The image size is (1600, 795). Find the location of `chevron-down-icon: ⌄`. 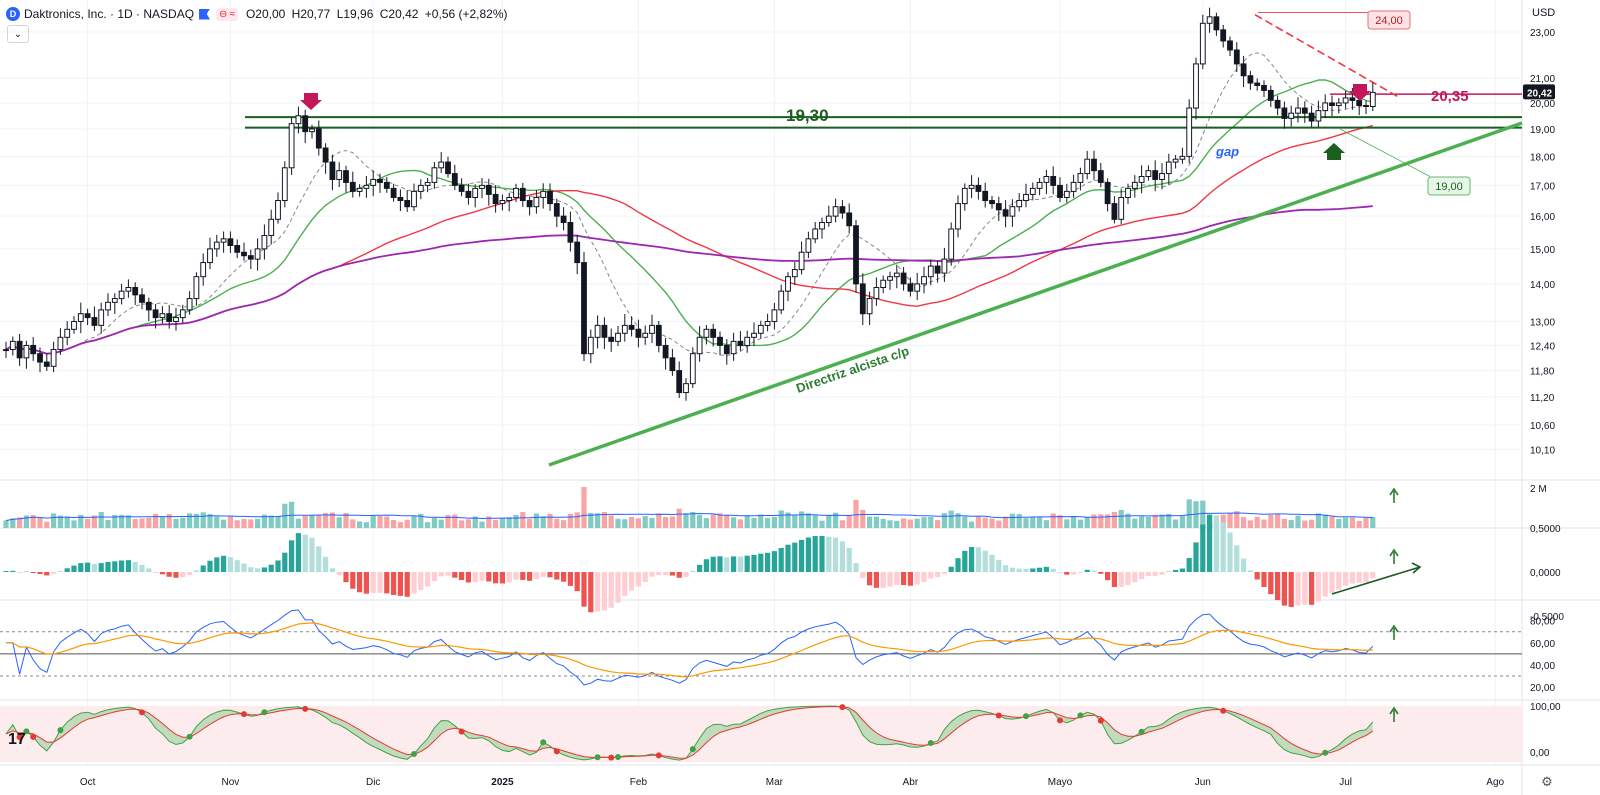

chevron-down-icon: ⌄ is located at coordinates (18, 34).